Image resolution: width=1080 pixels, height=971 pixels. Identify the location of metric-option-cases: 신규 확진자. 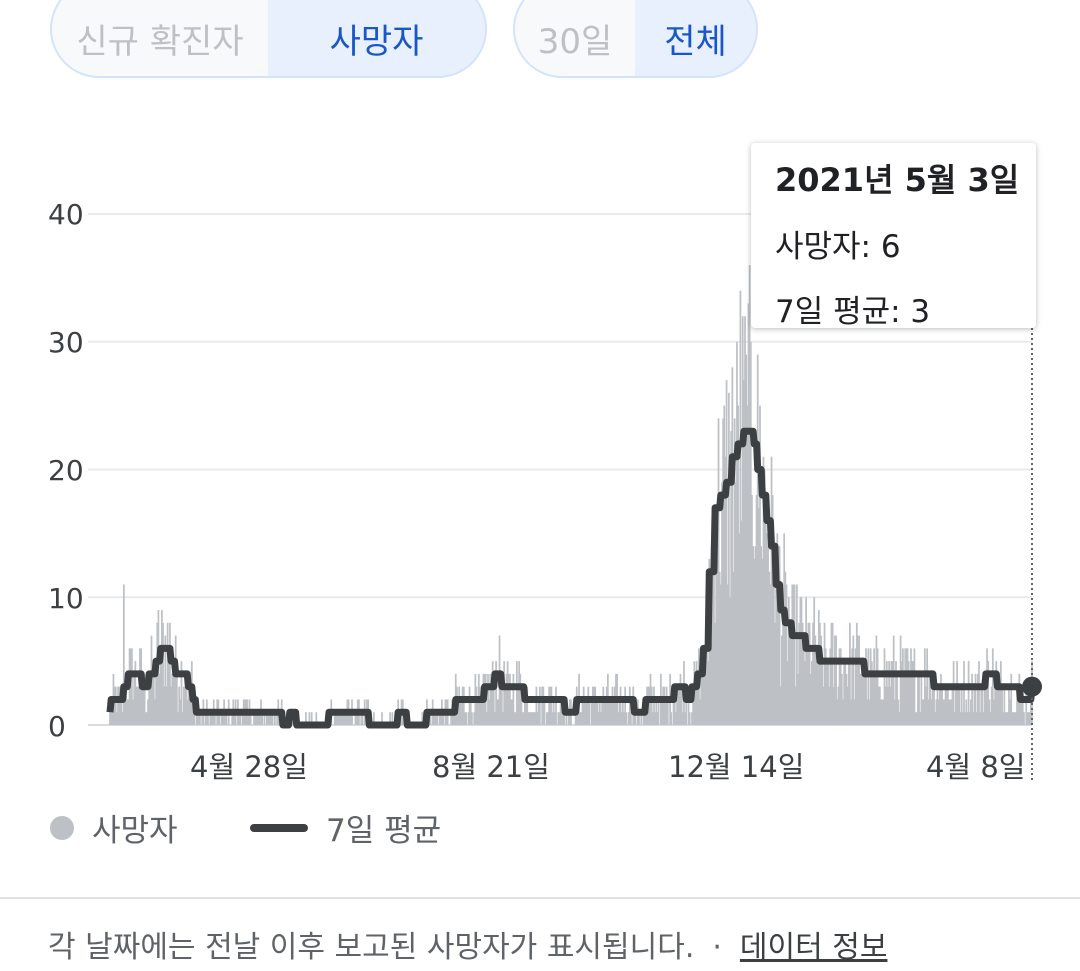
(160, 38).